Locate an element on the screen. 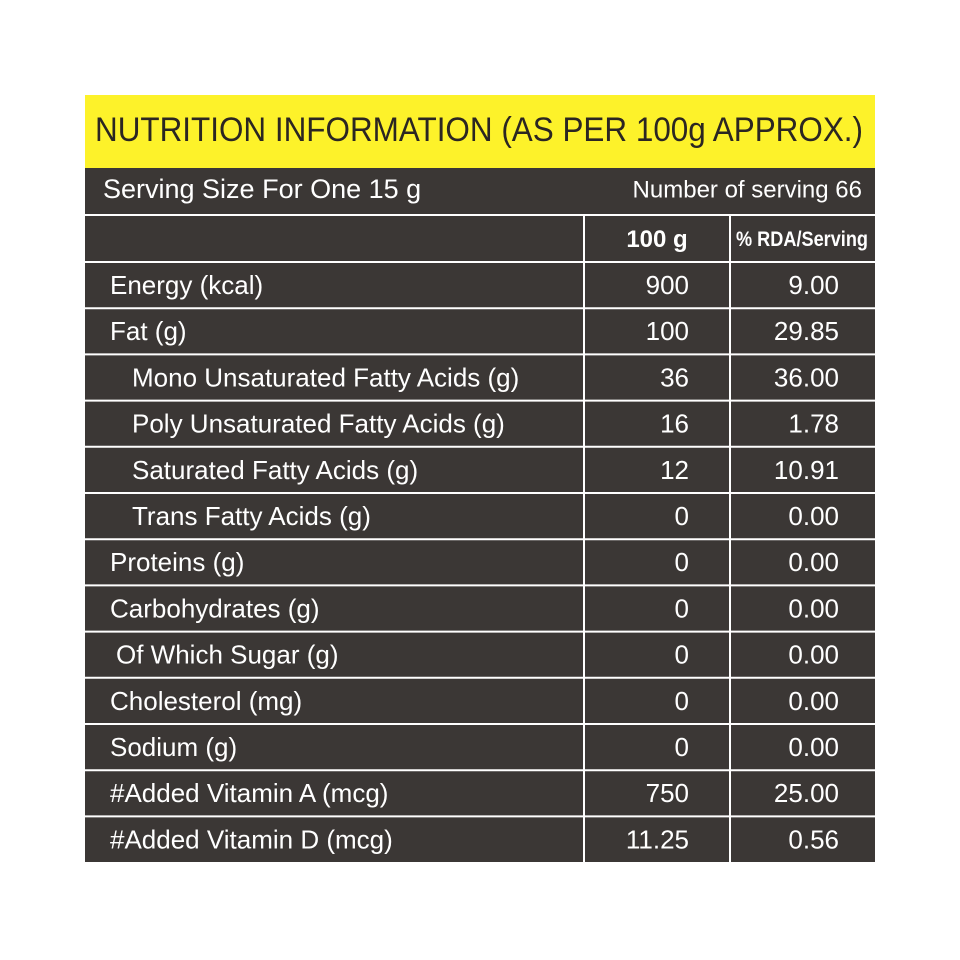 The width and height of the screenshot is (960, 960). per-100g-value: 900 is located at coordinates (667, 285).